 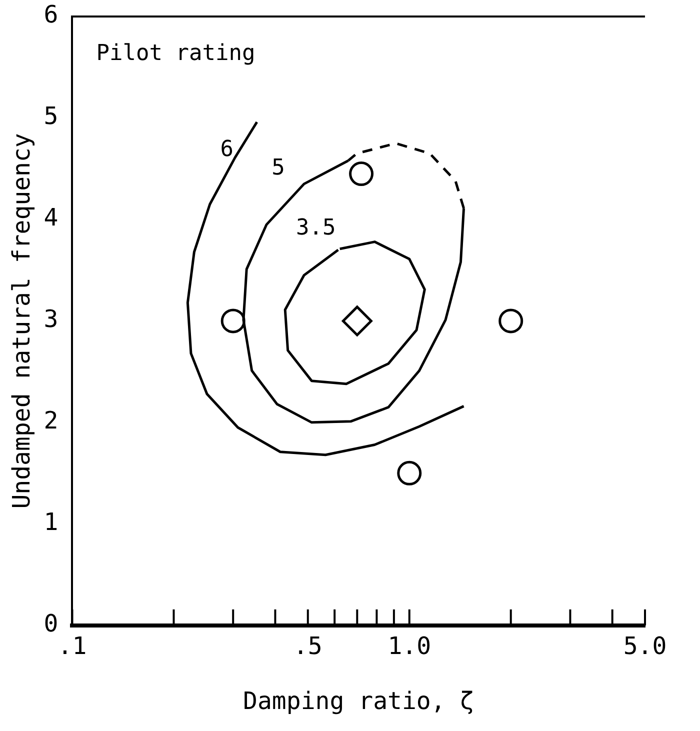 What do you see at coordinates (358, 700) in the screenshot?
I see `x-axis-title: Damping ratio, ζ` at bounding box center [358, 700].